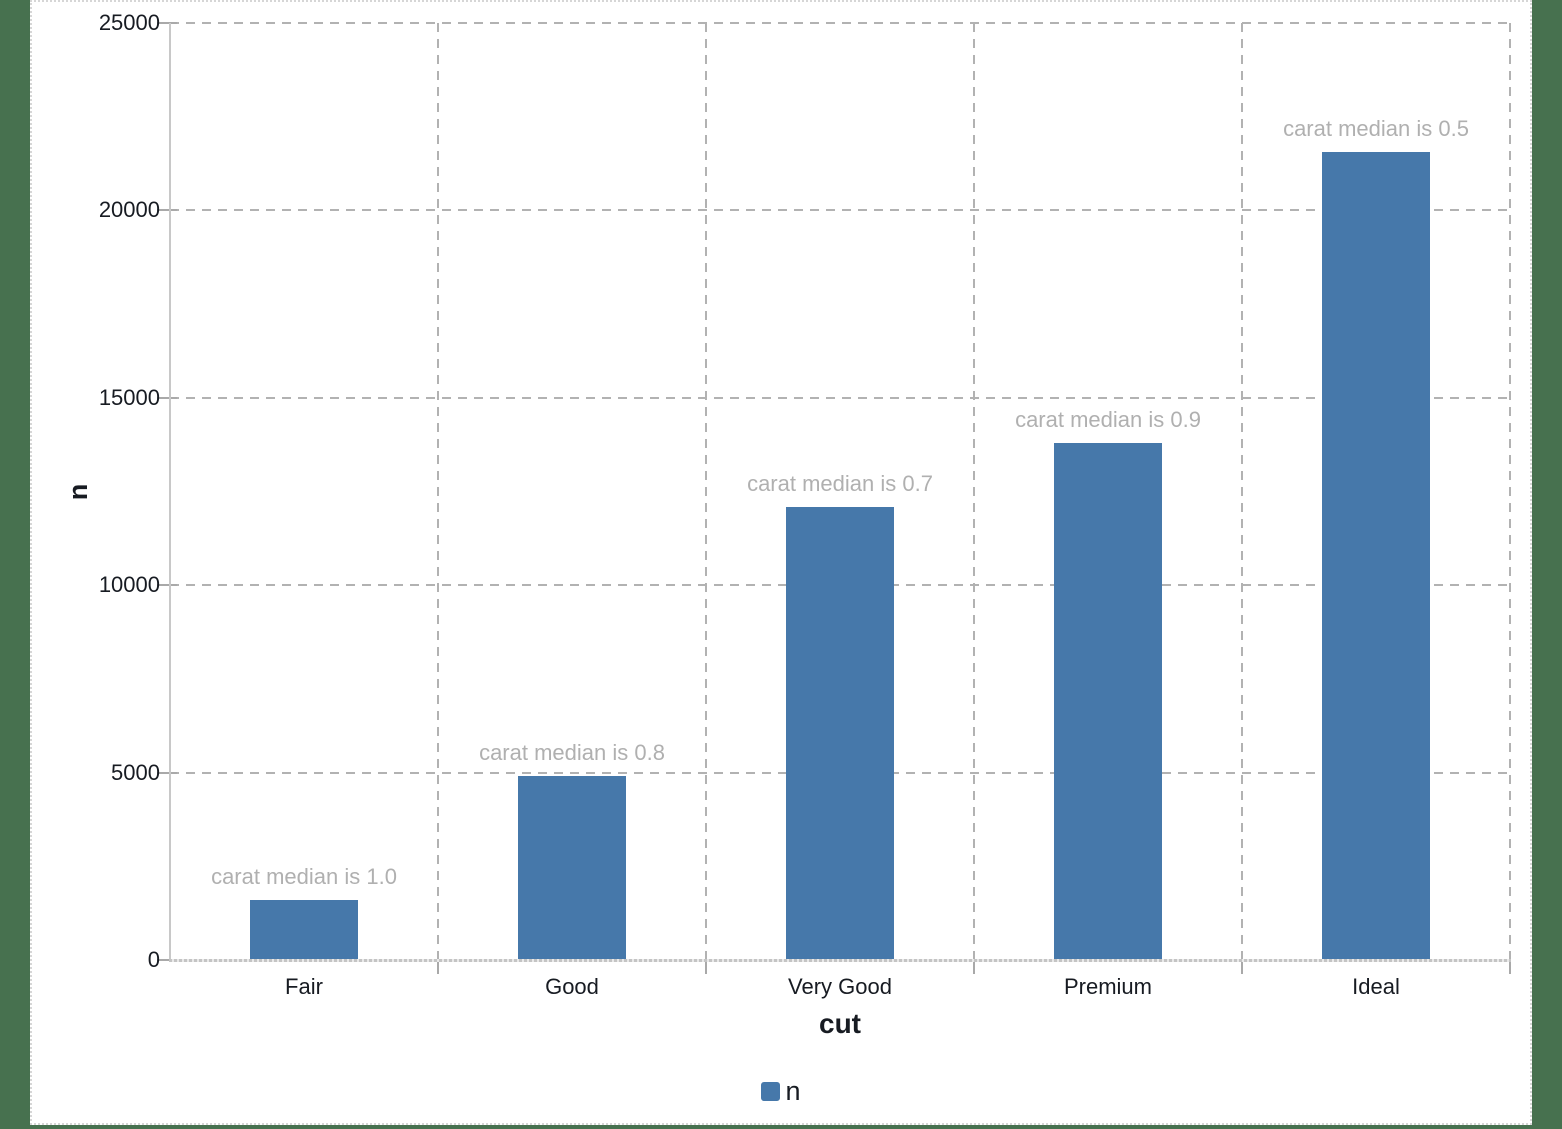 The image size is (1562, 1129). I want to click on legend-label: n, so click(793, 1091).